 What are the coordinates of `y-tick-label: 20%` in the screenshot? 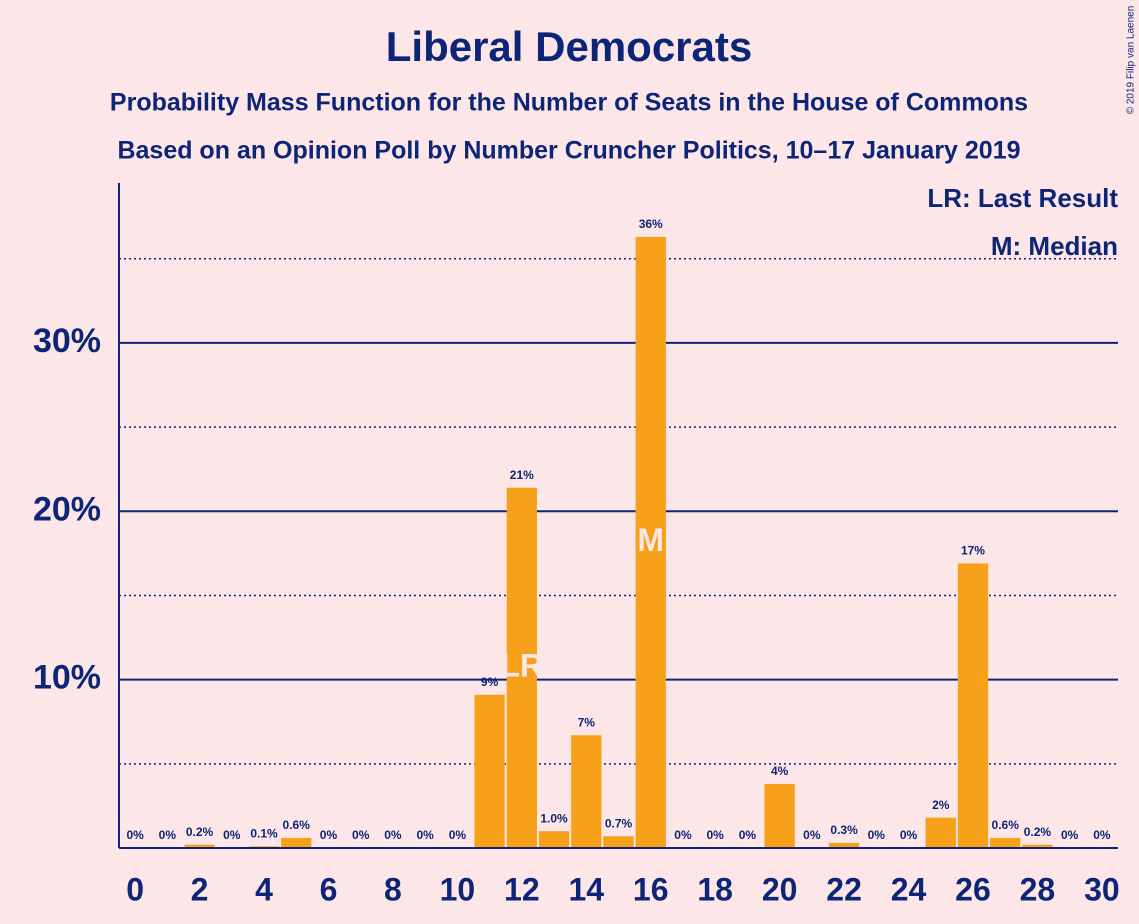 It's located at (67, 509).